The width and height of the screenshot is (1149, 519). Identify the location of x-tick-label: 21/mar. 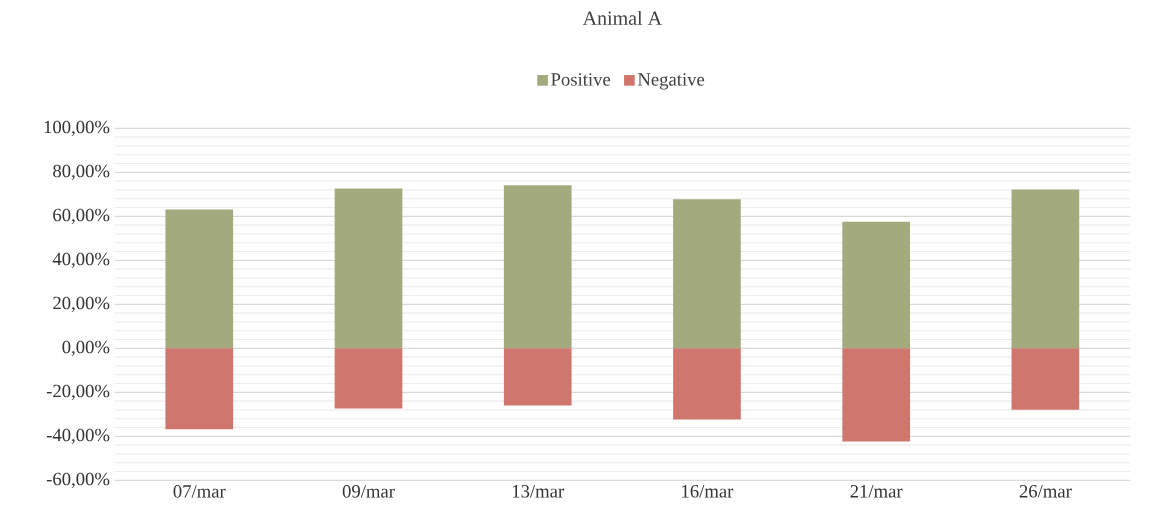
(876, 491).